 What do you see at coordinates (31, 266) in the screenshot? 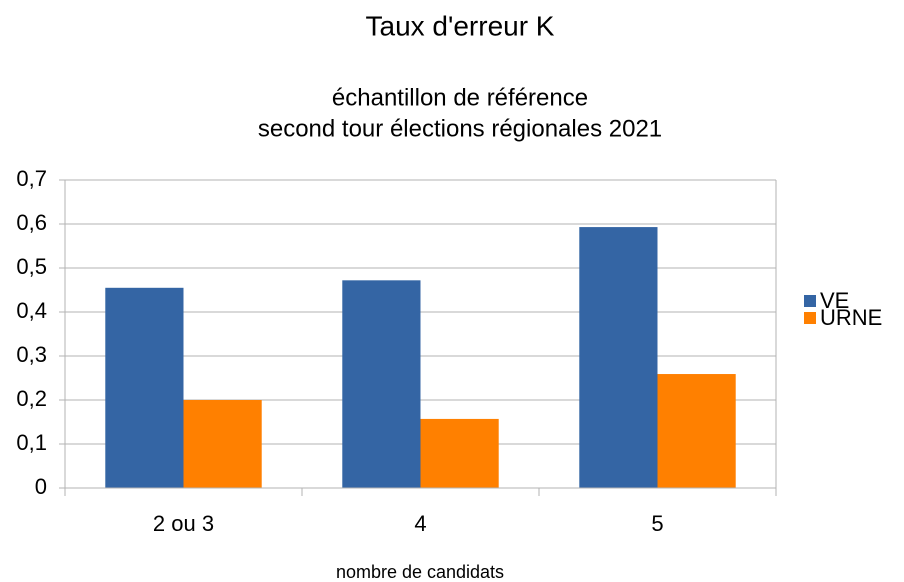
I see `y-tick-label: 0,5` at bounding box center [31, 266].